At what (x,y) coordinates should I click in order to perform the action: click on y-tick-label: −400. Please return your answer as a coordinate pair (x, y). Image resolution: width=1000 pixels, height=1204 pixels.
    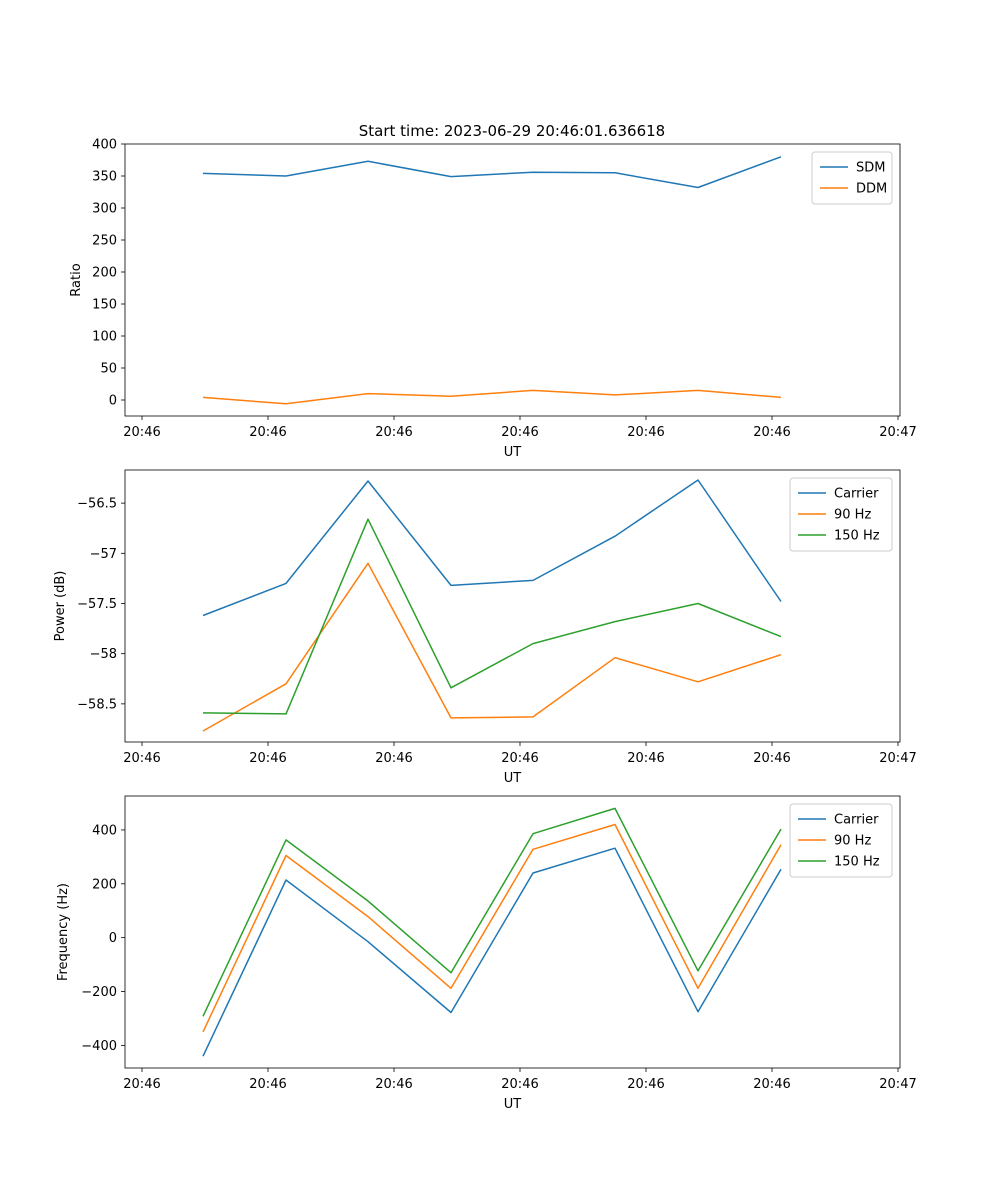
    Looking at the image, I should click on (99, 1046).